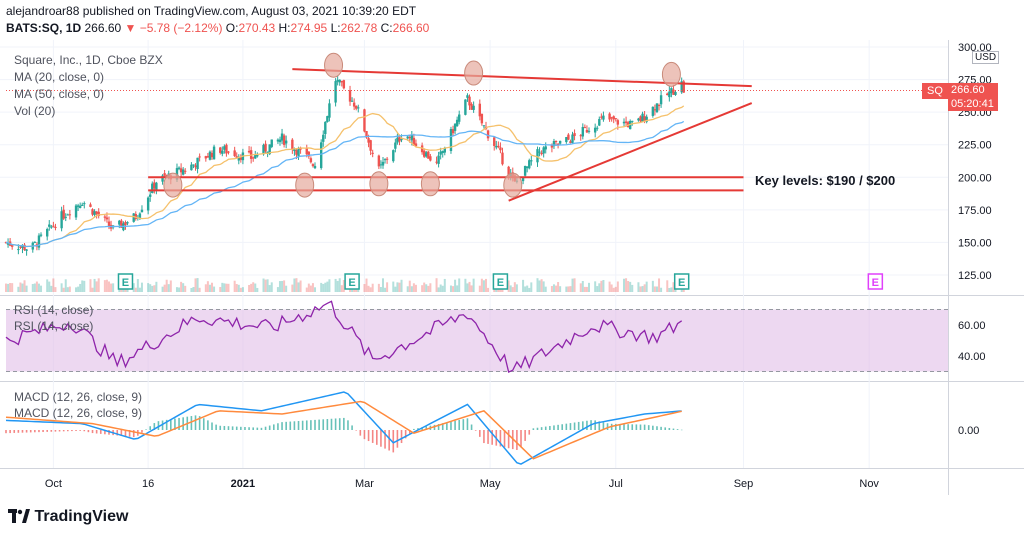  I want to click on symbol-tag: SQ, so click(935, 91).